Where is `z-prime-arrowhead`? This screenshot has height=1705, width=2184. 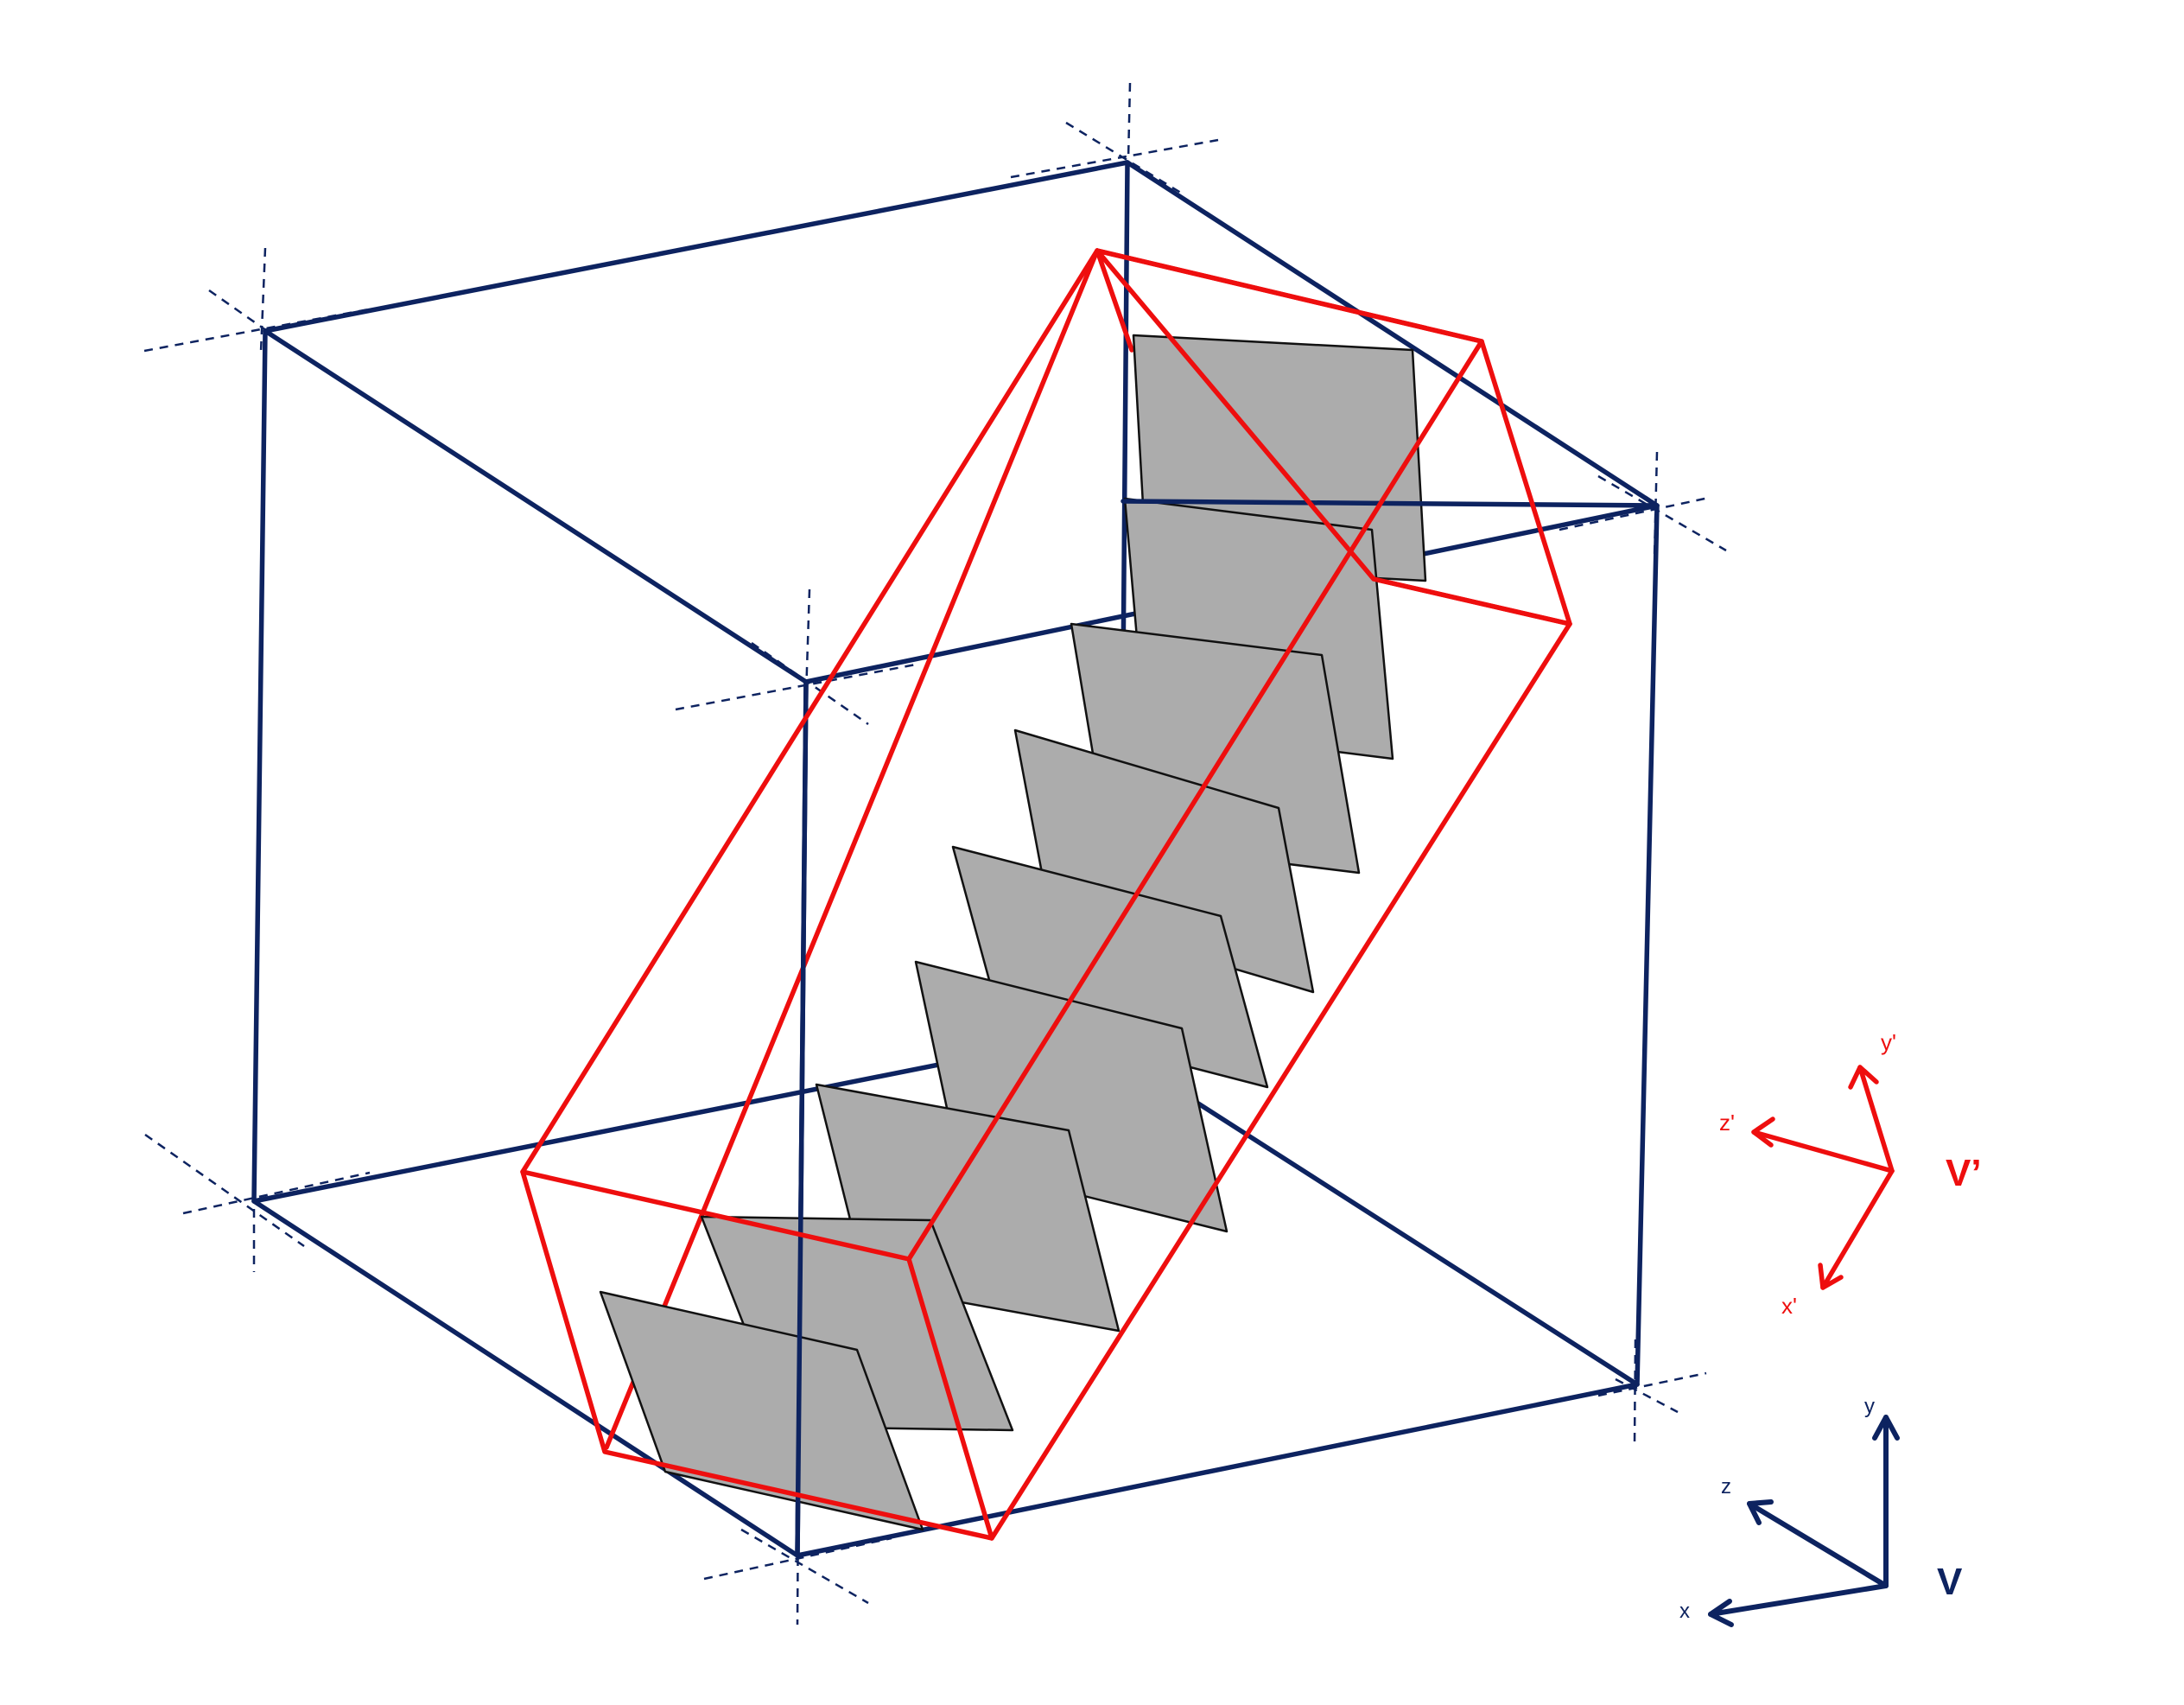
z-prime-arrowhead is located at coordinates (1764, 1132).